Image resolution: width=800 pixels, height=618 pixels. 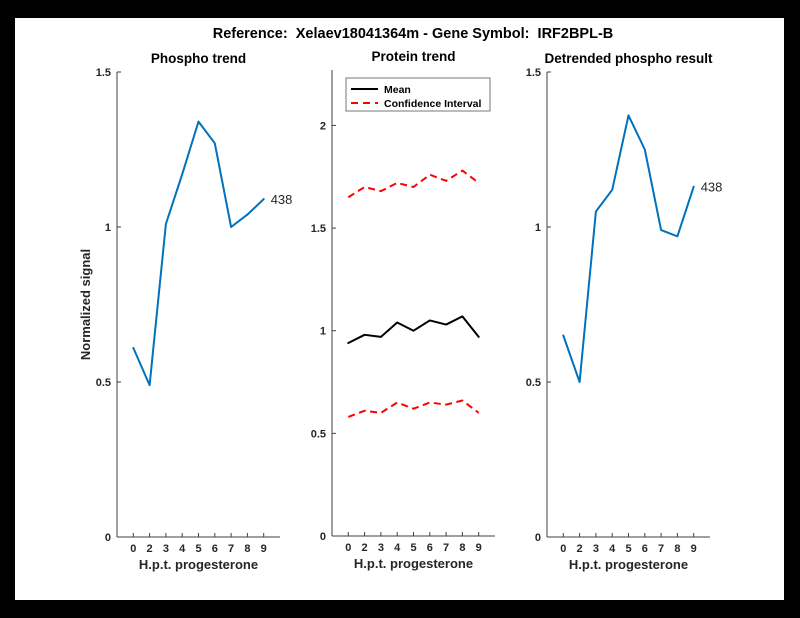 I want to click on legend-box, so click(x=418, y=94).